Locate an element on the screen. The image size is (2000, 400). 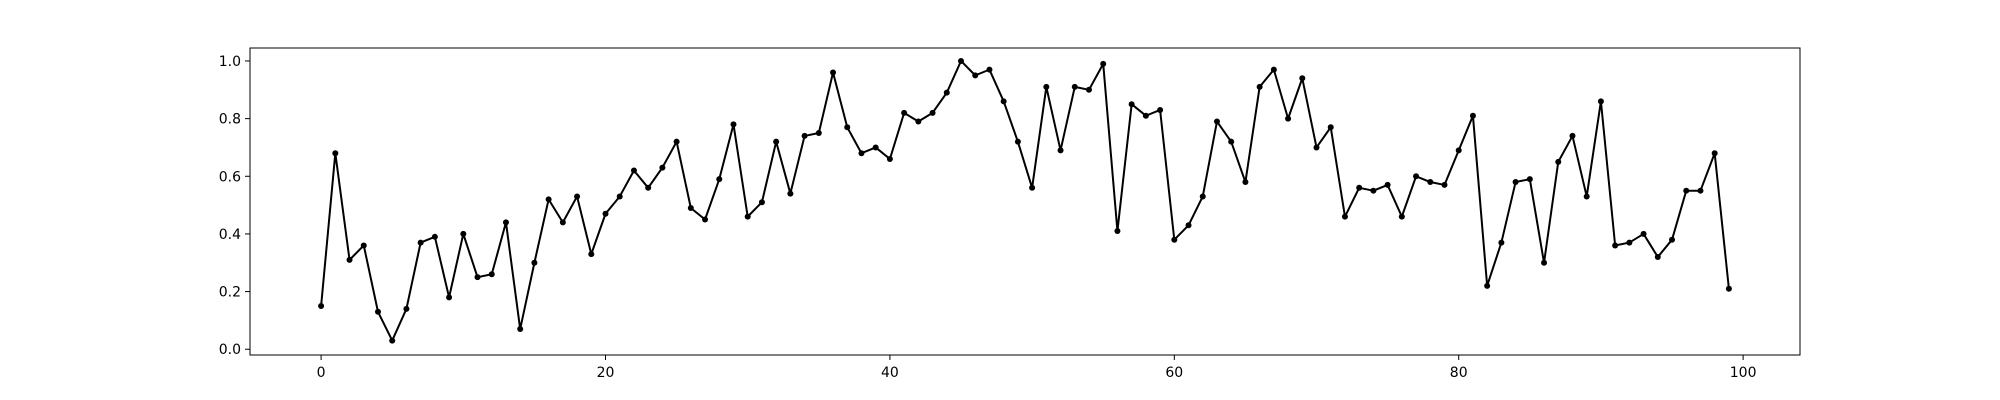
y-tick-label: 0.2 is located at coordinates (230, 293).